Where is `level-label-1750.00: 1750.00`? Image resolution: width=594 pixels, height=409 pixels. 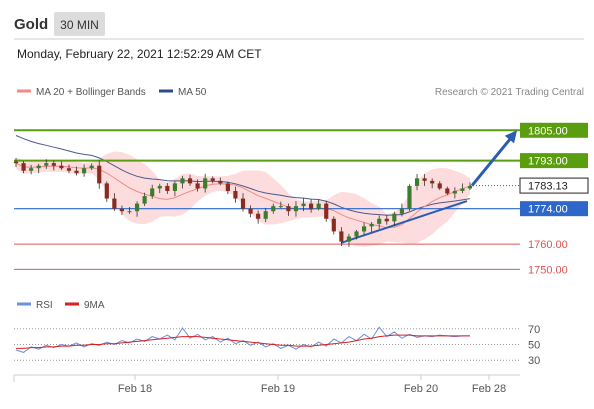 level-label-1750.00: 1750.00 is located at coordinates (548, 270).